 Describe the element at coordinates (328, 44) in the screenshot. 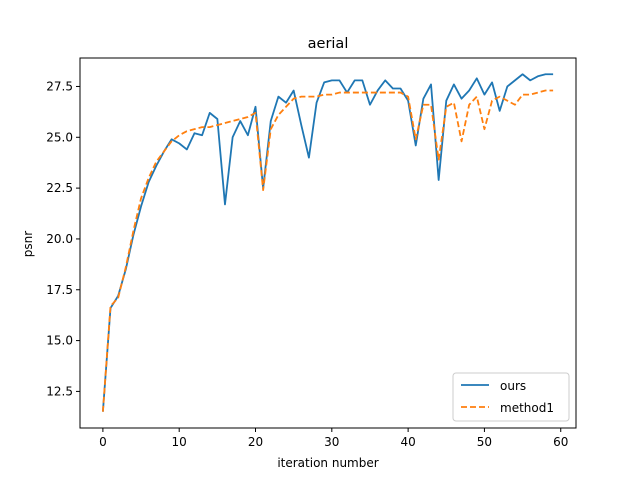

I see `chart-title: aerial` at that location.